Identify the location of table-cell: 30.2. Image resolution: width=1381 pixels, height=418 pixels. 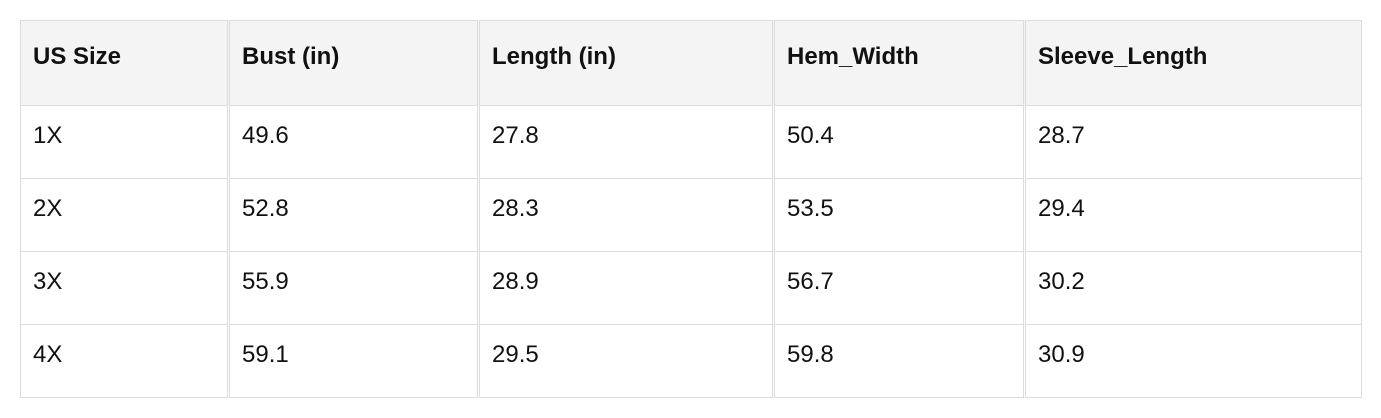
(1192, 288).